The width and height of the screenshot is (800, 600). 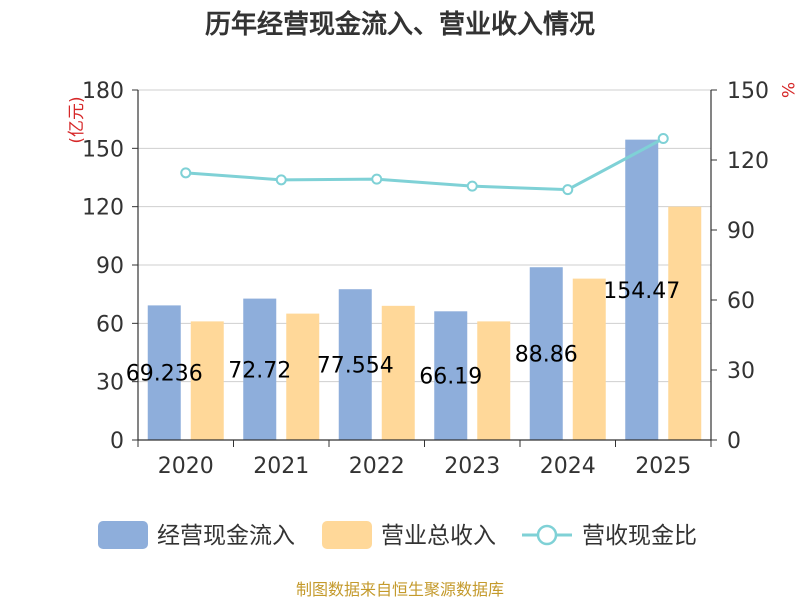 What do you see at coordinates (400, 589) in the screenshot?
I see `source-note: 制图数据来自恒生聚源数据库` at bounding box center [400, 589].